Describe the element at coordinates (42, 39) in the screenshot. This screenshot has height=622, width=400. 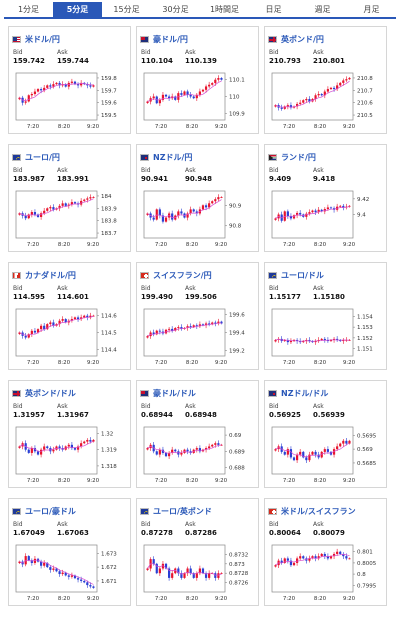
I see `pair-name-link: 米ドル/円` at that location.